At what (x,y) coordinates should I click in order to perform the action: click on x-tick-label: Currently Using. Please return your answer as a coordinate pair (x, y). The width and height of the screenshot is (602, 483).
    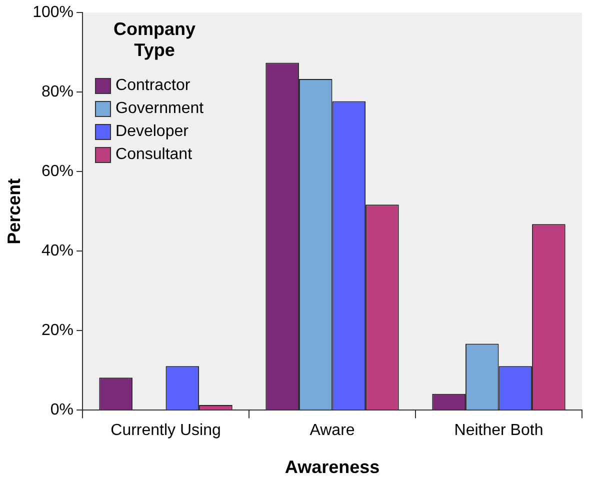
    Looking at the image, I should click on (165, 431).